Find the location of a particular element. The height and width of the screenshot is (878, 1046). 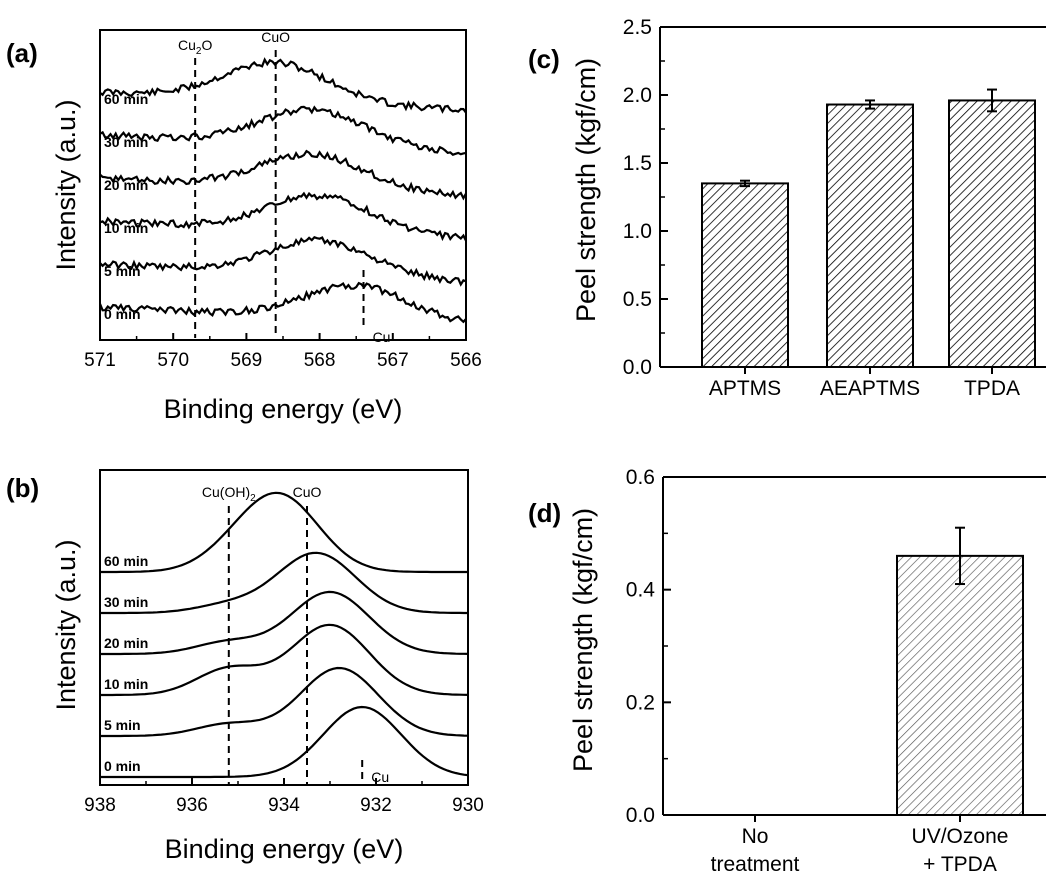

x-tick-label: 570 is located at coordinates (173, 360).